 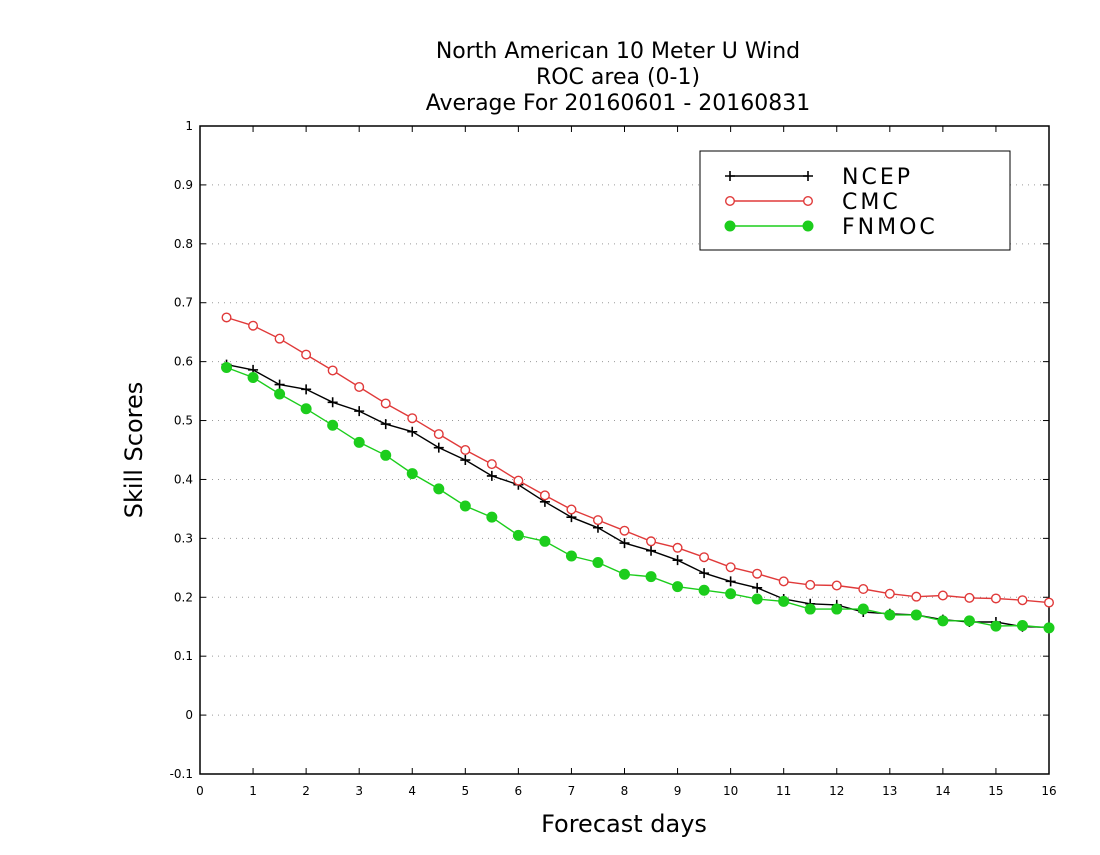 What do you see at coordinates (730, 791) in the screenshot?
I see `x-tick-label: 10` at bounding box center [730, 791].